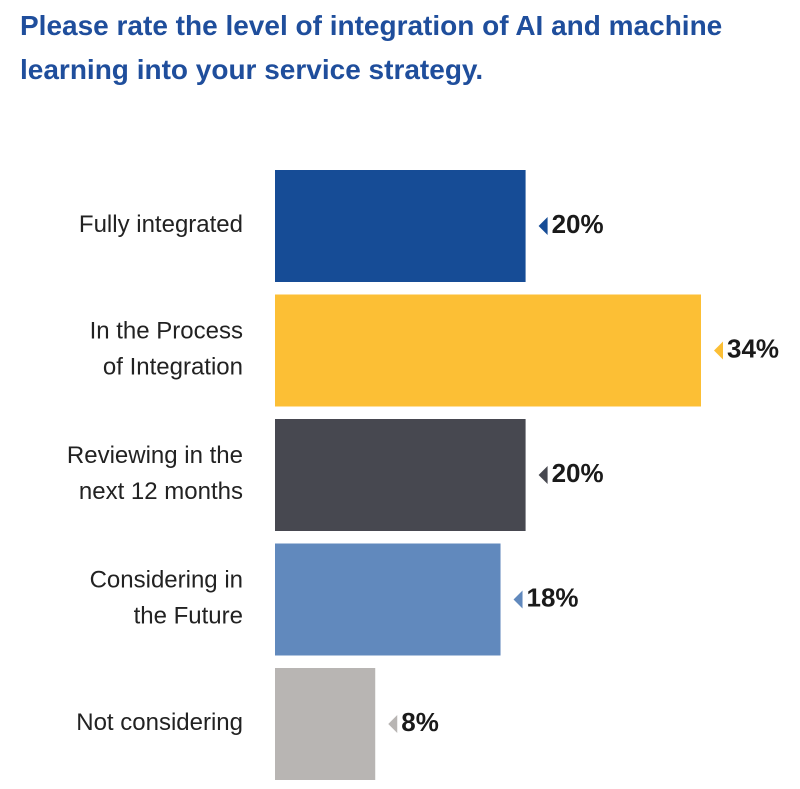  Describe the element at coordinates (753, 348) in the screenshot. I see `value-label-1: 34%` at that location.